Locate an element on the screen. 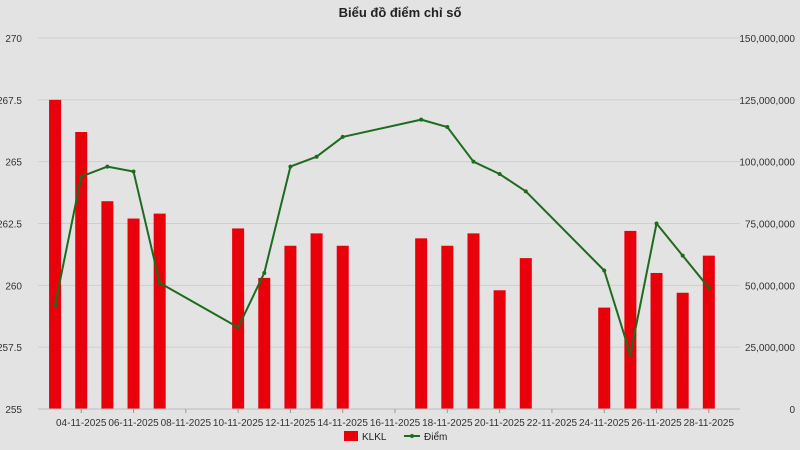  x-tick-label: 04-11-2025 is located at coordinates (81, 423).